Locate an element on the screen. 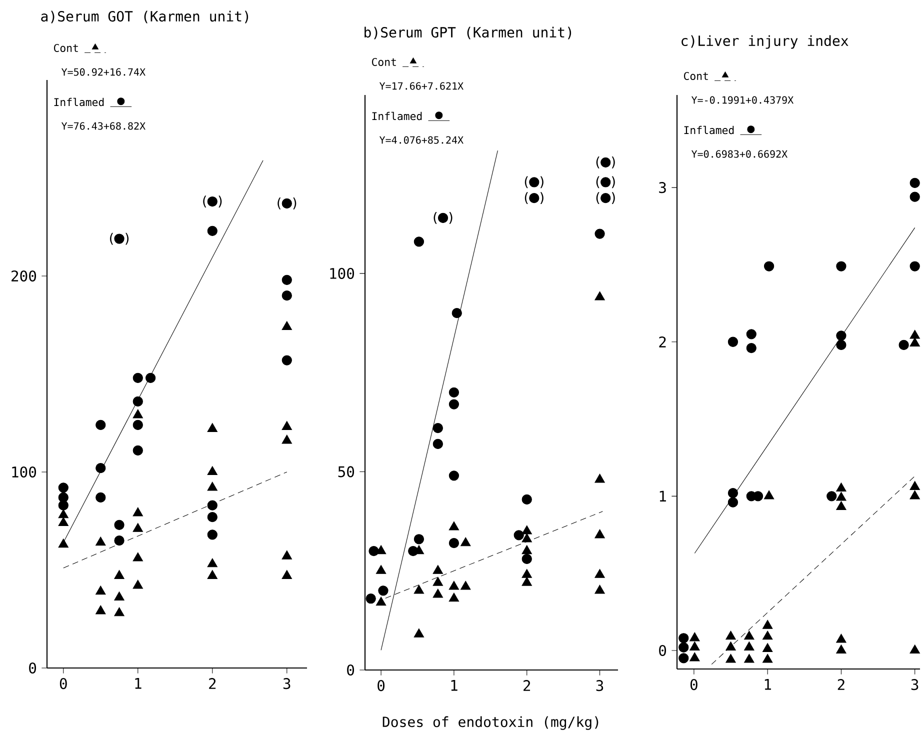  text: Y=17.66+7.621X is located at coordinates (421, 86).